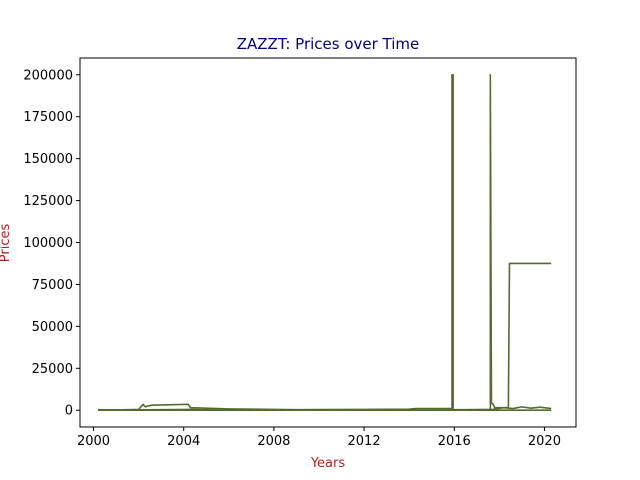 Image resolution: width=640 pixels, height=480 pixels. I want to click on y-tick-label: 75000, so click(52, 285).